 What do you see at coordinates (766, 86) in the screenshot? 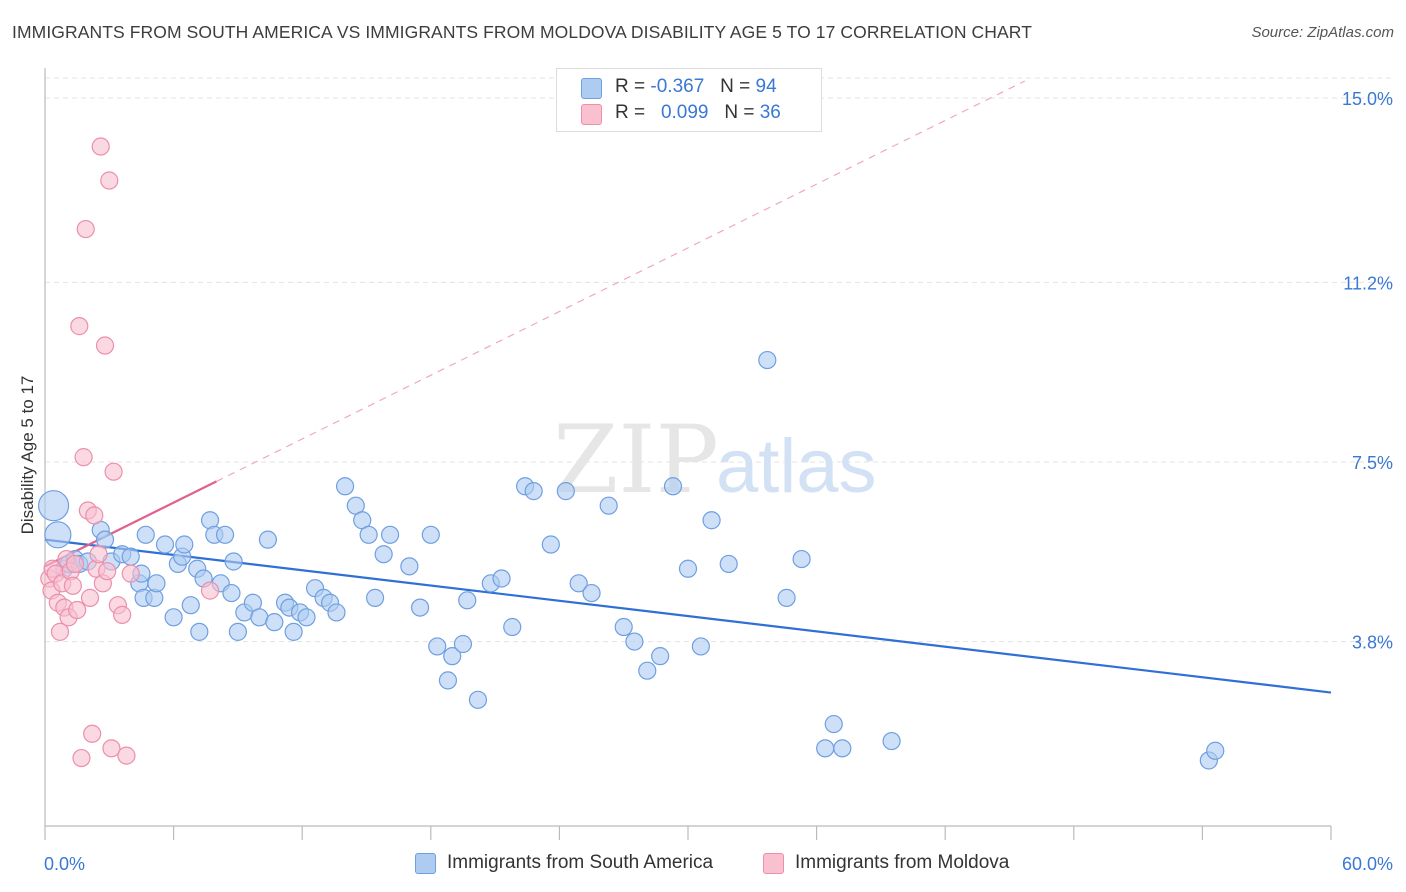
I see `legend-n-value: 94` at bounding box center [766, 86].